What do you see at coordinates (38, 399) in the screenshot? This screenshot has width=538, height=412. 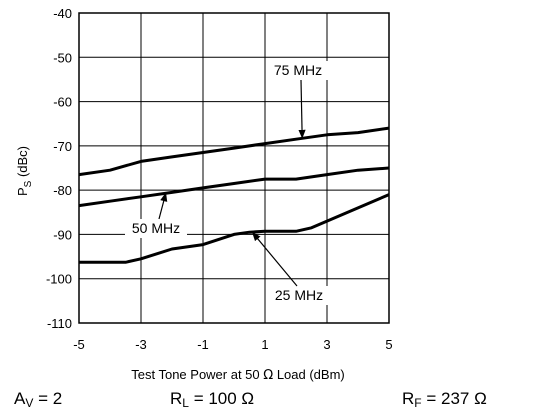 I see `condition-gain: AV = 2` at bounding box center [38, 399].